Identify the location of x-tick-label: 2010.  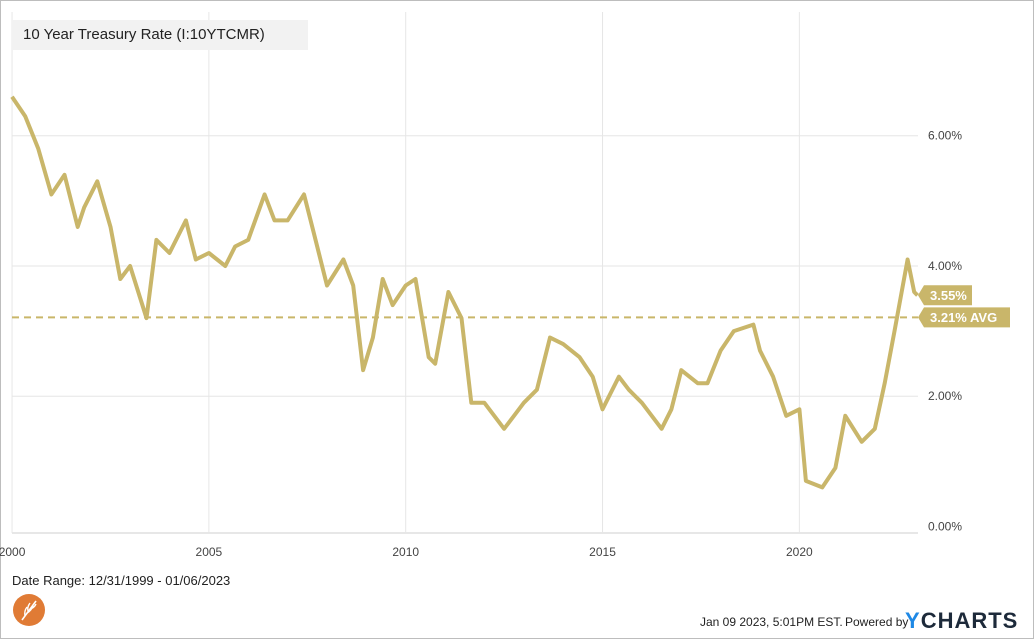
(405, 552).